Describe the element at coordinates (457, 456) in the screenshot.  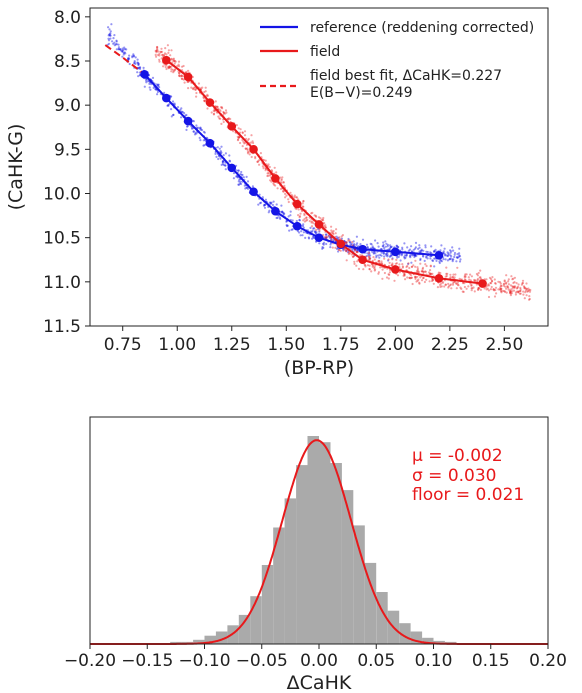
I see `stat-mu: μ = -0.002` at that location.